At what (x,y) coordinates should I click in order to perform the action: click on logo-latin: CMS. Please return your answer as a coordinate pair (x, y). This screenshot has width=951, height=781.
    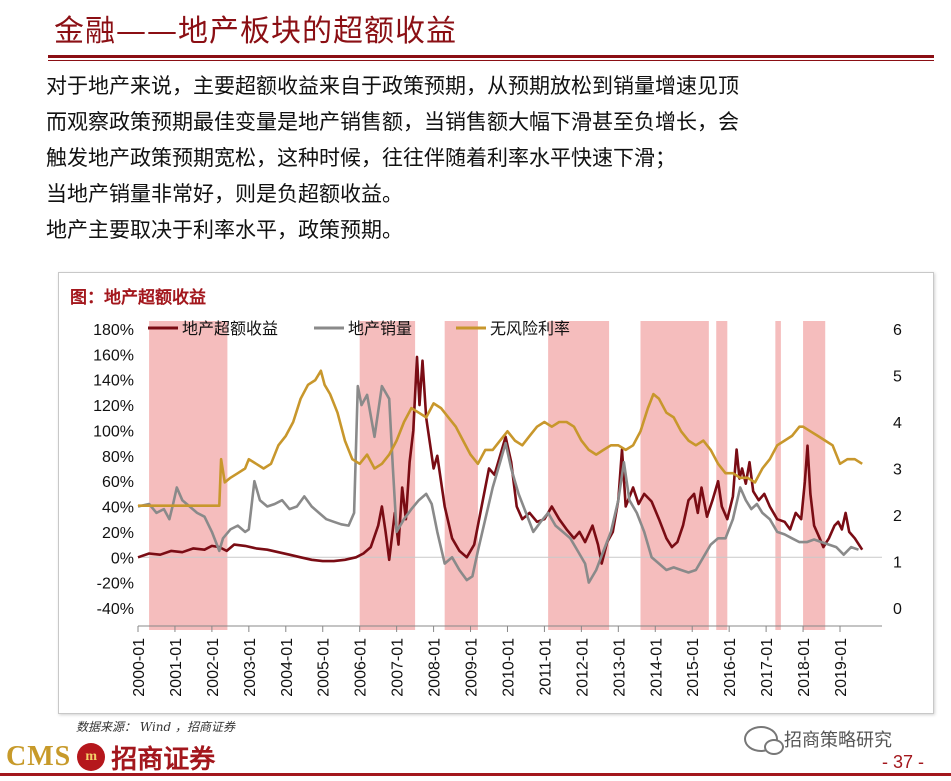
    Looking at the image, I should click on (39, 756).